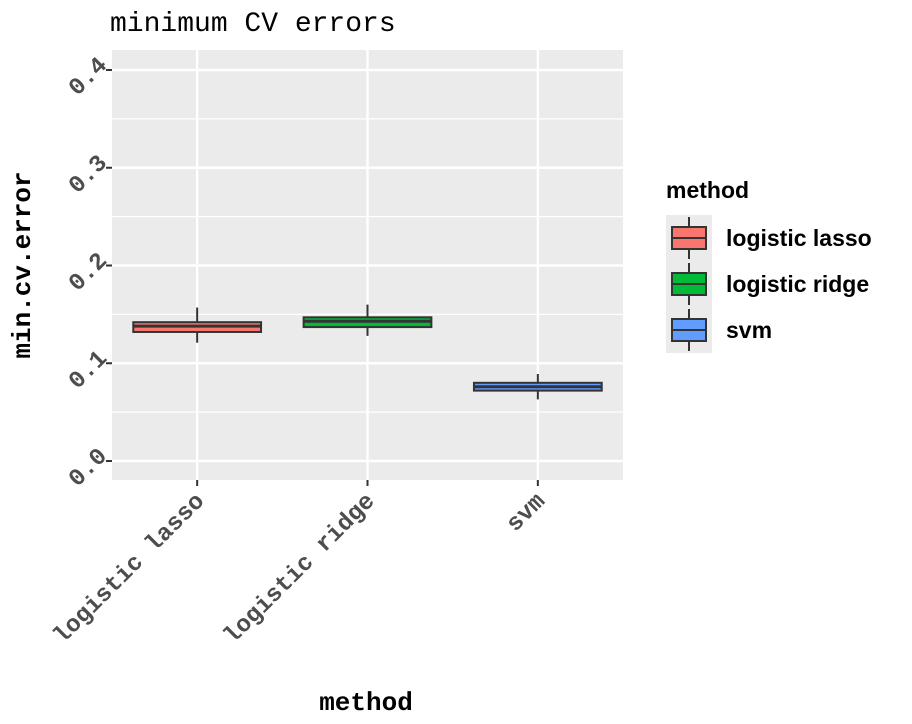  What do you see at coordinates (197, 325) in the screenshot?
I see `box-logistic-lasso` at bounding box center [197, 325].